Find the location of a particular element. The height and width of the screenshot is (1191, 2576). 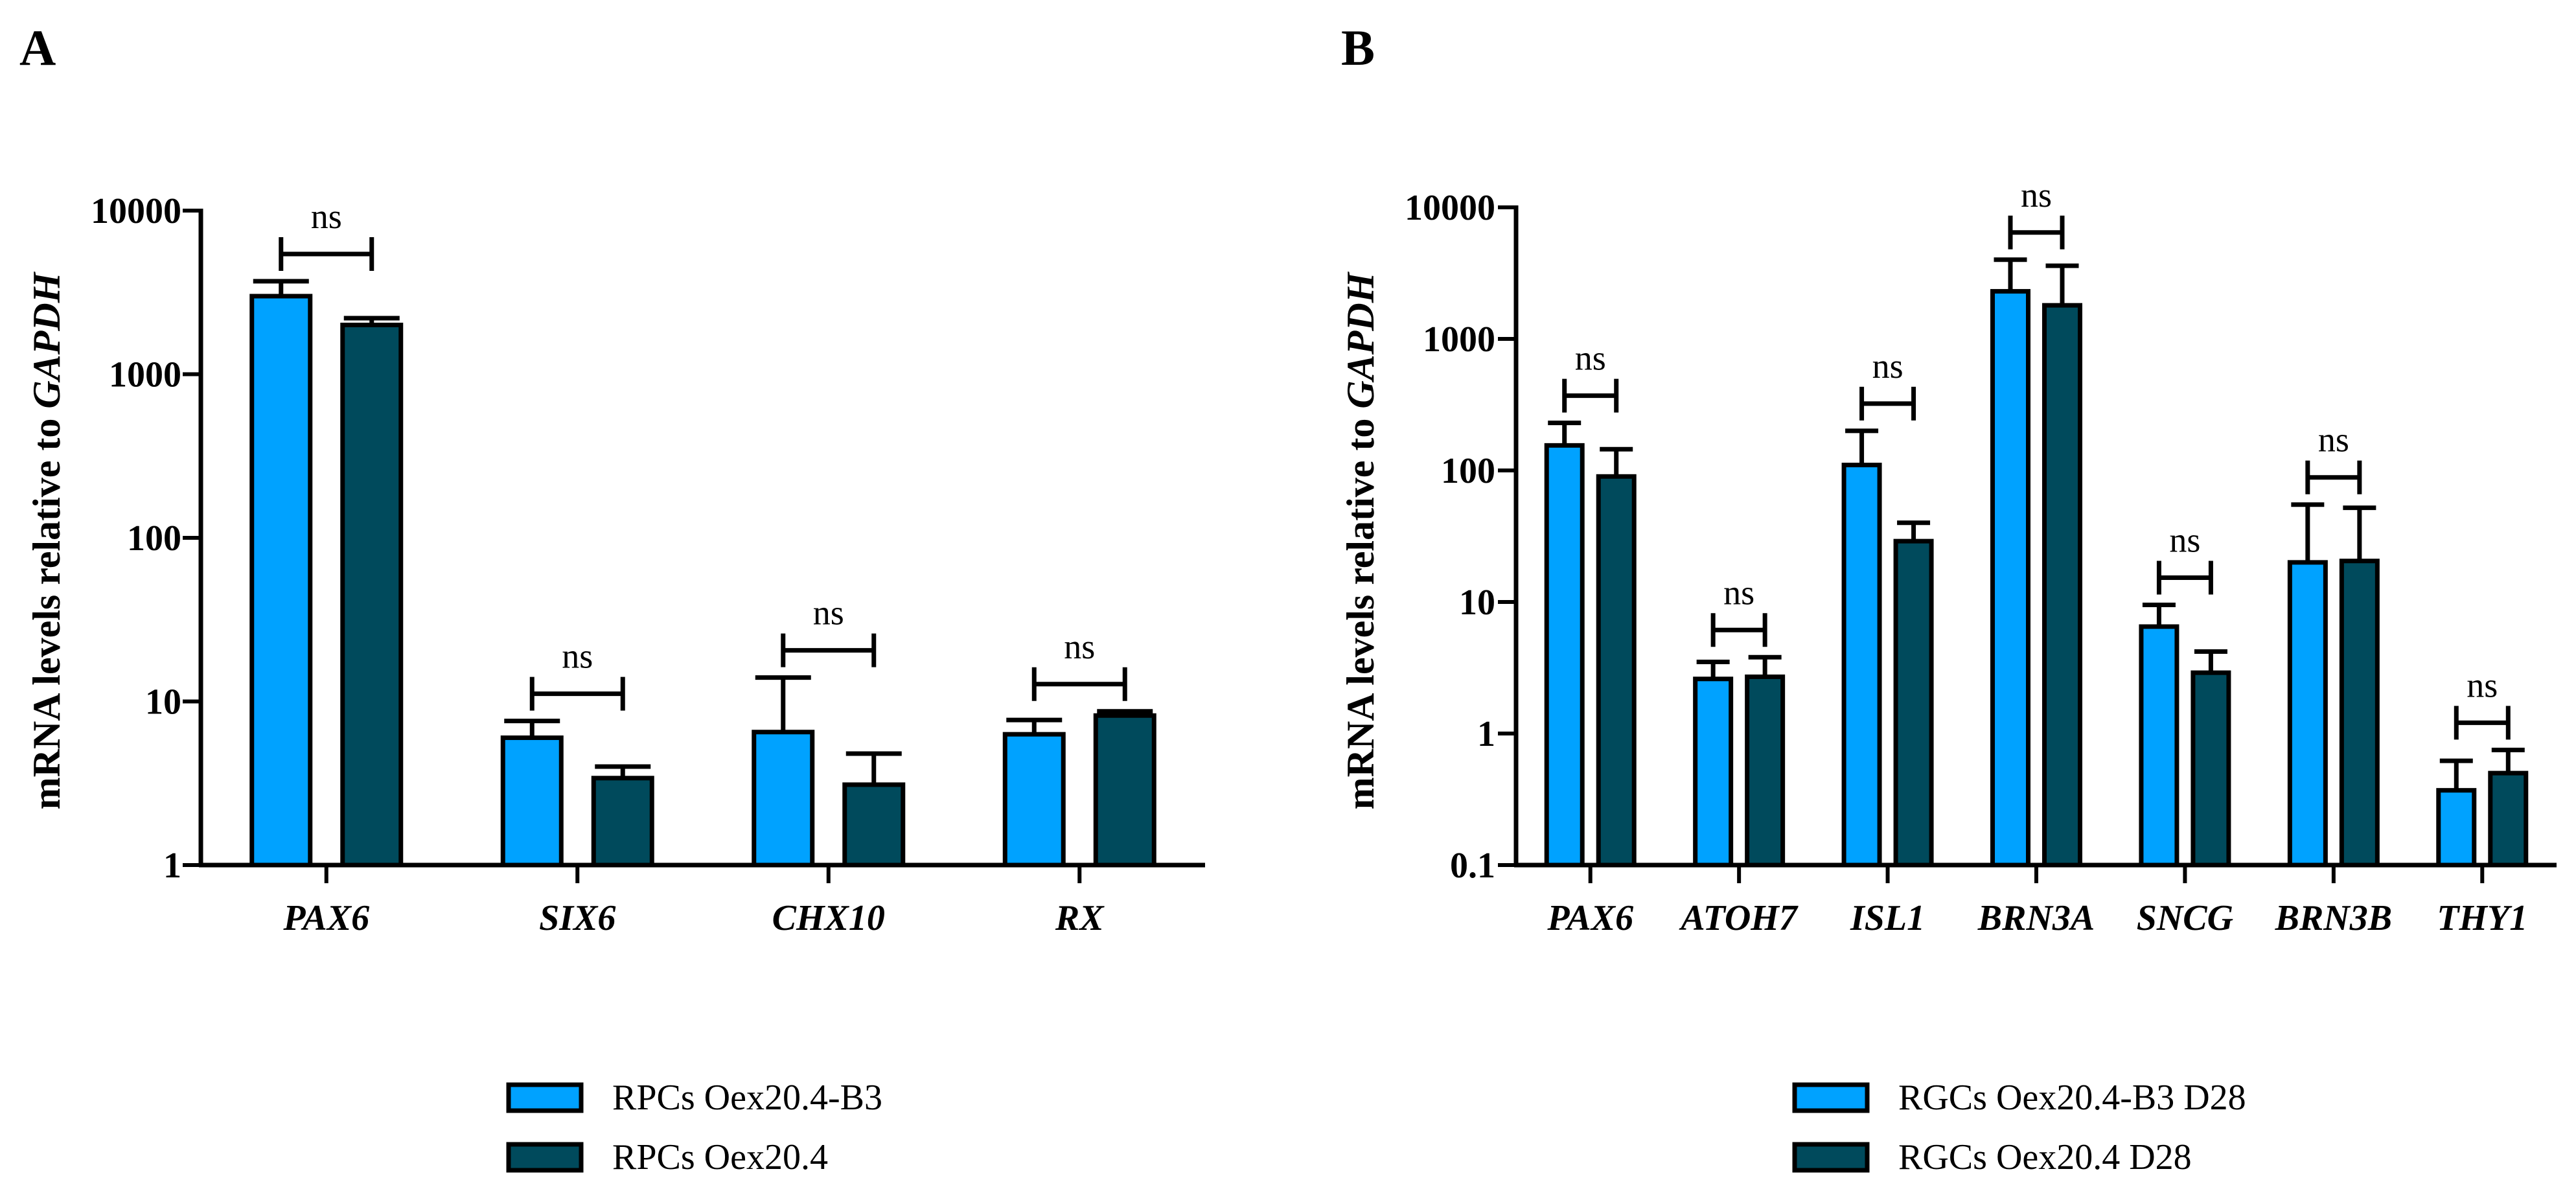

legend-a: RPCs Oex20.4-B3 RPCs Oex20.4 is located at coordinates (694, 1127).